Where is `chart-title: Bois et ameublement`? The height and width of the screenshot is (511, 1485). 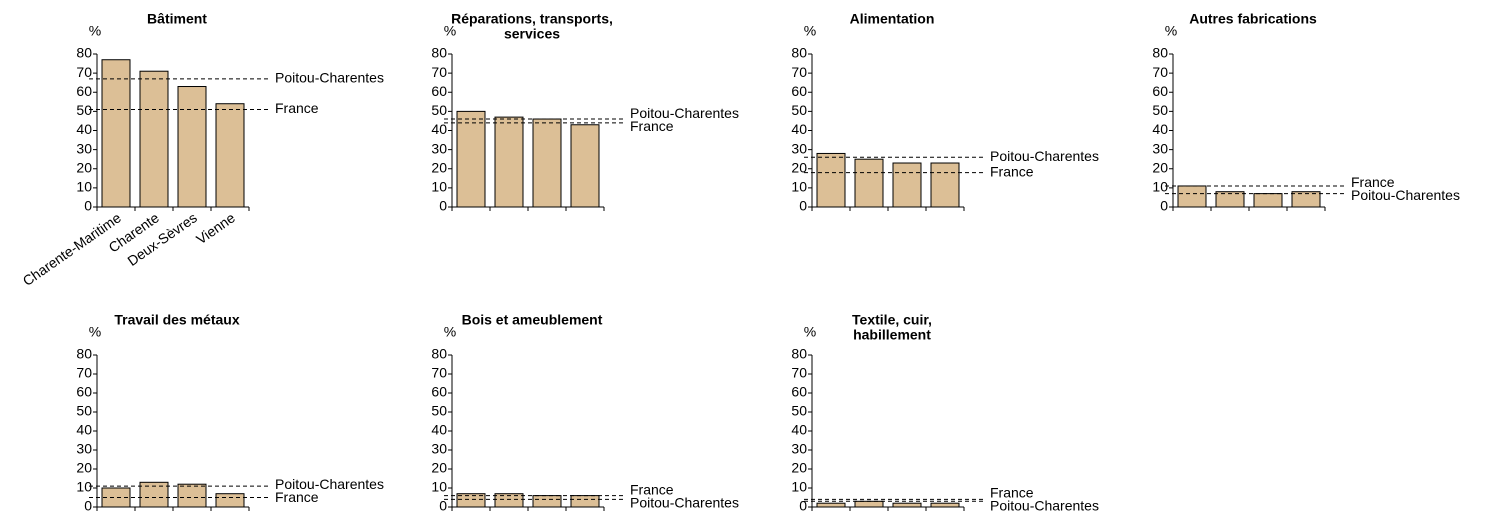
chart-title: Bois et ameublement is located at coordinates (532, 320).